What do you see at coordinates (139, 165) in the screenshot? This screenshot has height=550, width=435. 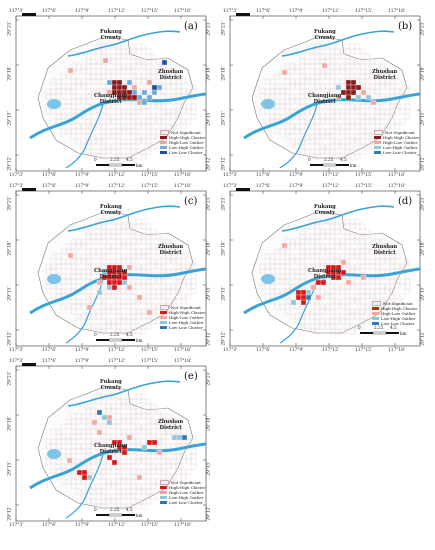 I see `scale-unit: km` at bounding box center [139, 165].